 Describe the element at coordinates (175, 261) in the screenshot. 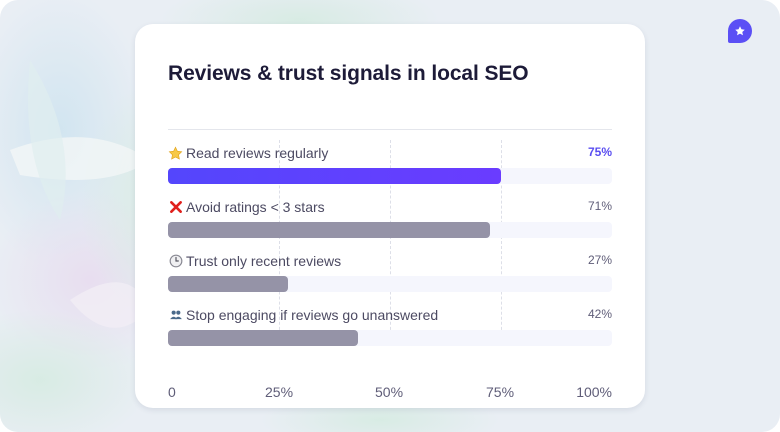

I see `clock-icon` at that location.